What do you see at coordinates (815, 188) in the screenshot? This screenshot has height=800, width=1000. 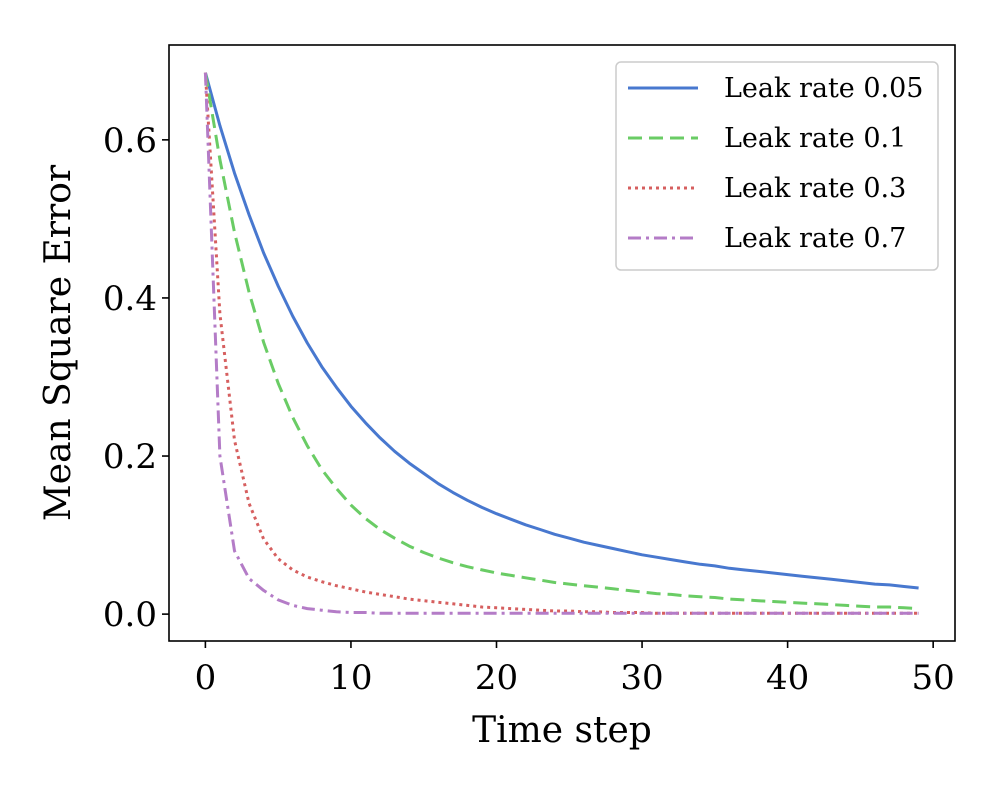 I see `legend-label-3: Leak rate 0.3` at bounding box center [815, 188].